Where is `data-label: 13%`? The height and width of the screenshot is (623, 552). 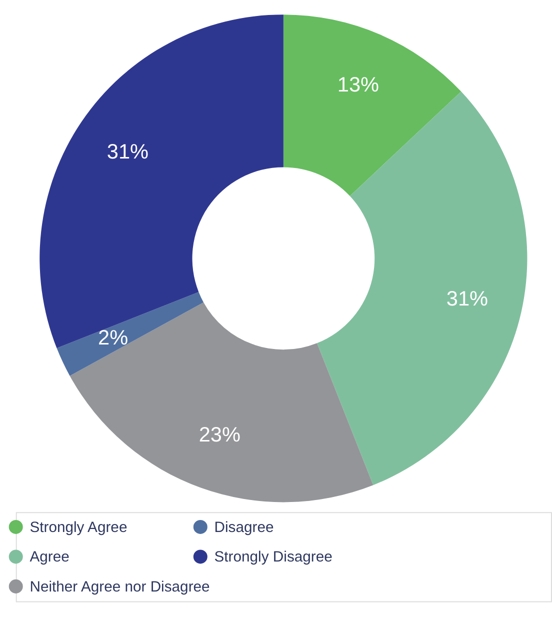 data-label: 13% is located at coordinates (358, 85).